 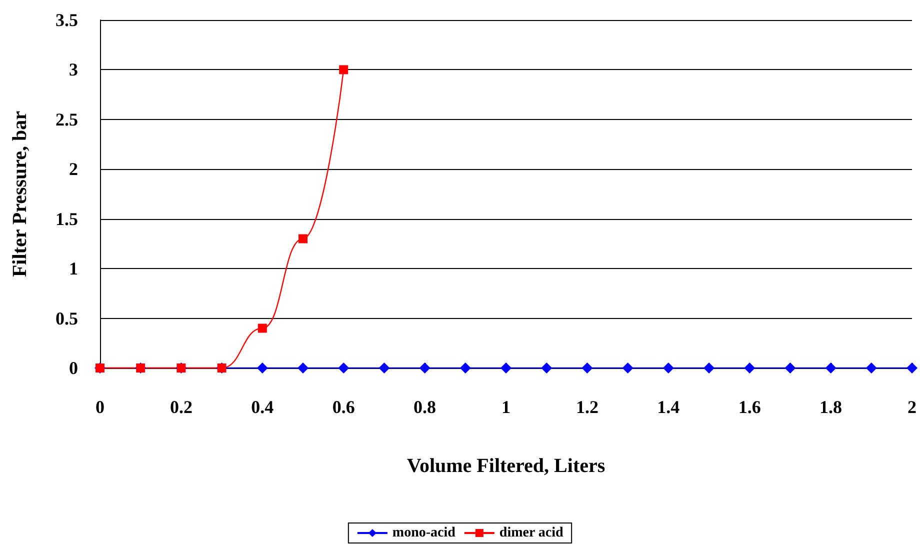 What do you see at coordinates (531, 533) in the screenshot?
I see `legend-label: dimer acid` at bounding box center [531, 533].